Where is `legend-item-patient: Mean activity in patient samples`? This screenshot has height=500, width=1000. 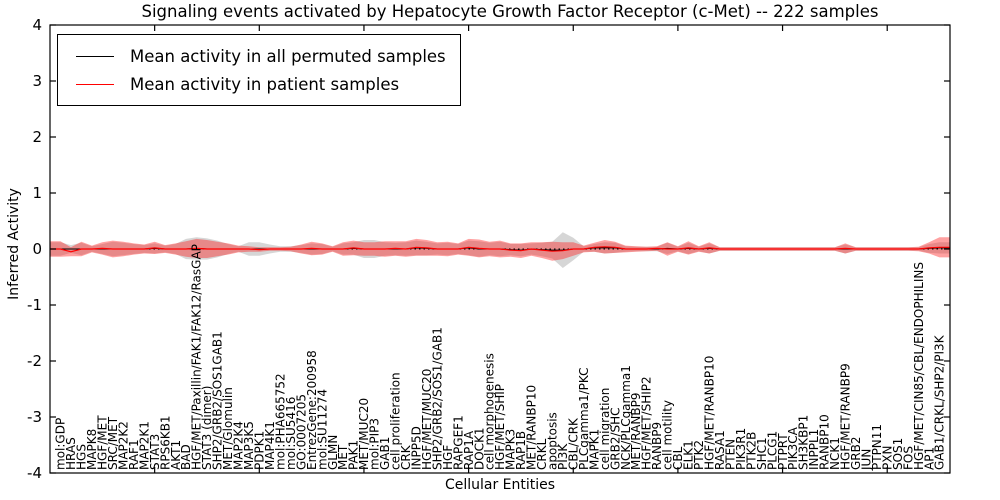
legend-item-patient: Mean activity in patient samples is located at coordinates (258, 84).